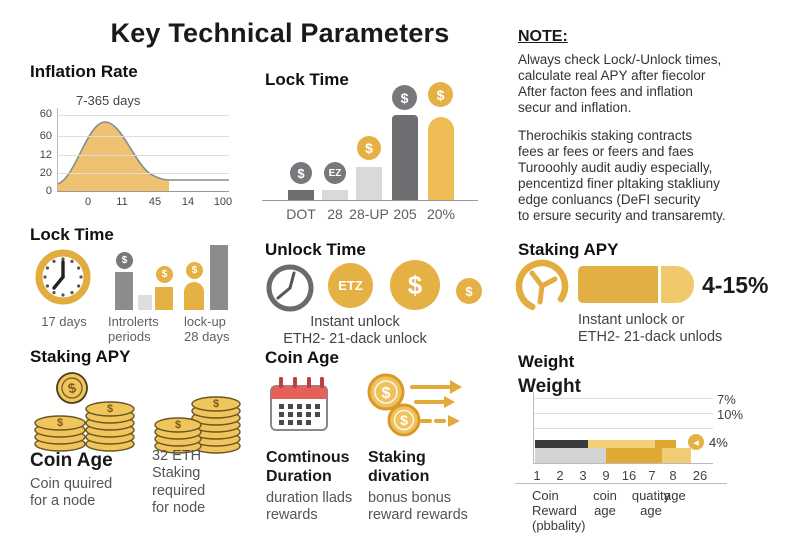 Image resolution: width=800 pixels, height=550 pixels. Describe the element at coordinates (197, 425) in the screenshot. I see `coin-stack-icon: $ $` at that location.